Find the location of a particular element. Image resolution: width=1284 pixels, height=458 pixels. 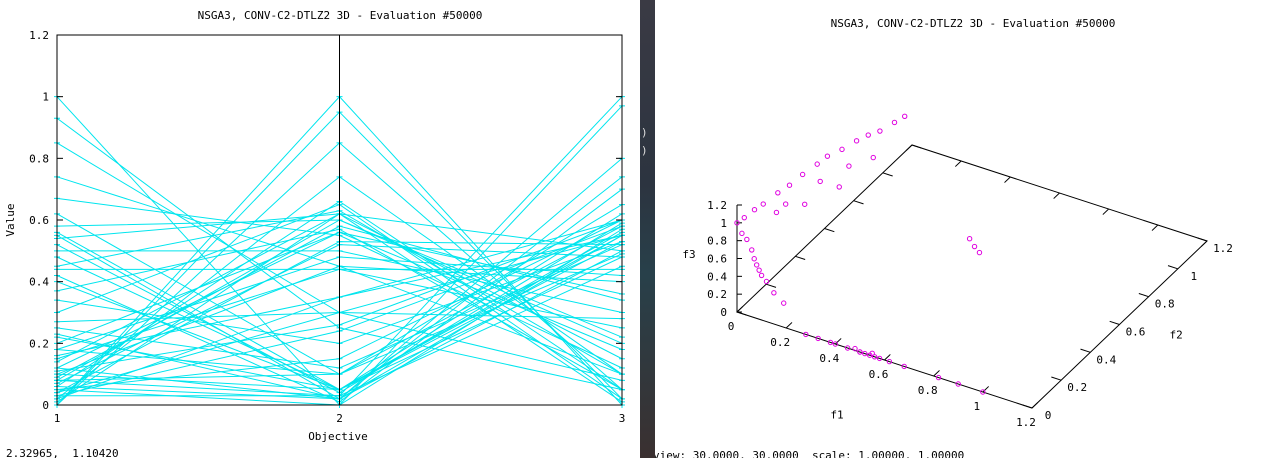

y-tick-label: 0.4 is located at coordinates (39, 282).